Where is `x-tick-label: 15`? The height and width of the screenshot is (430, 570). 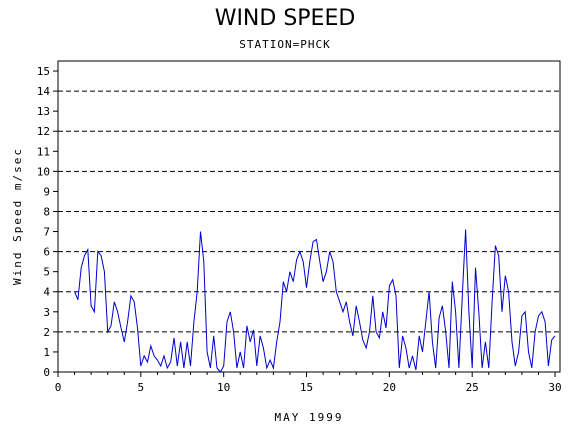 x-tick-label: 15 is located at coordinates (306, 387).